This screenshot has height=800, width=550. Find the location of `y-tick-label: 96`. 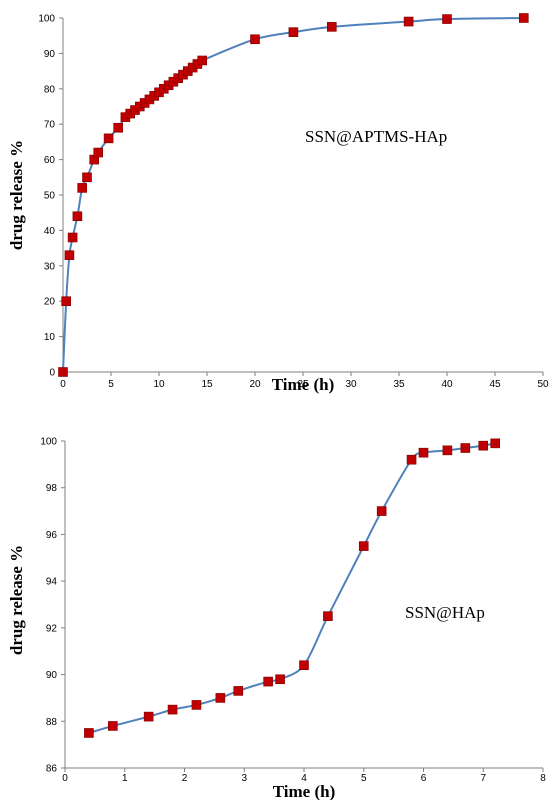

y-tick-label: 96 is located at coordinates (52, 535).